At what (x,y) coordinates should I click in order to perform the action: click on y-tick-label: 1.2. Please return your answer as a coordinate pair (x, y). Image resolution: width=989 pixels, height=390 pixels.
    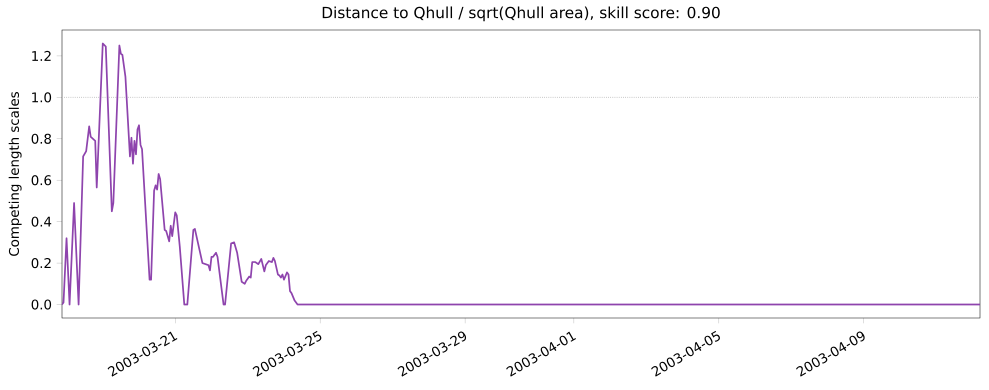
    Looking at the image, I should click on (41, 55).